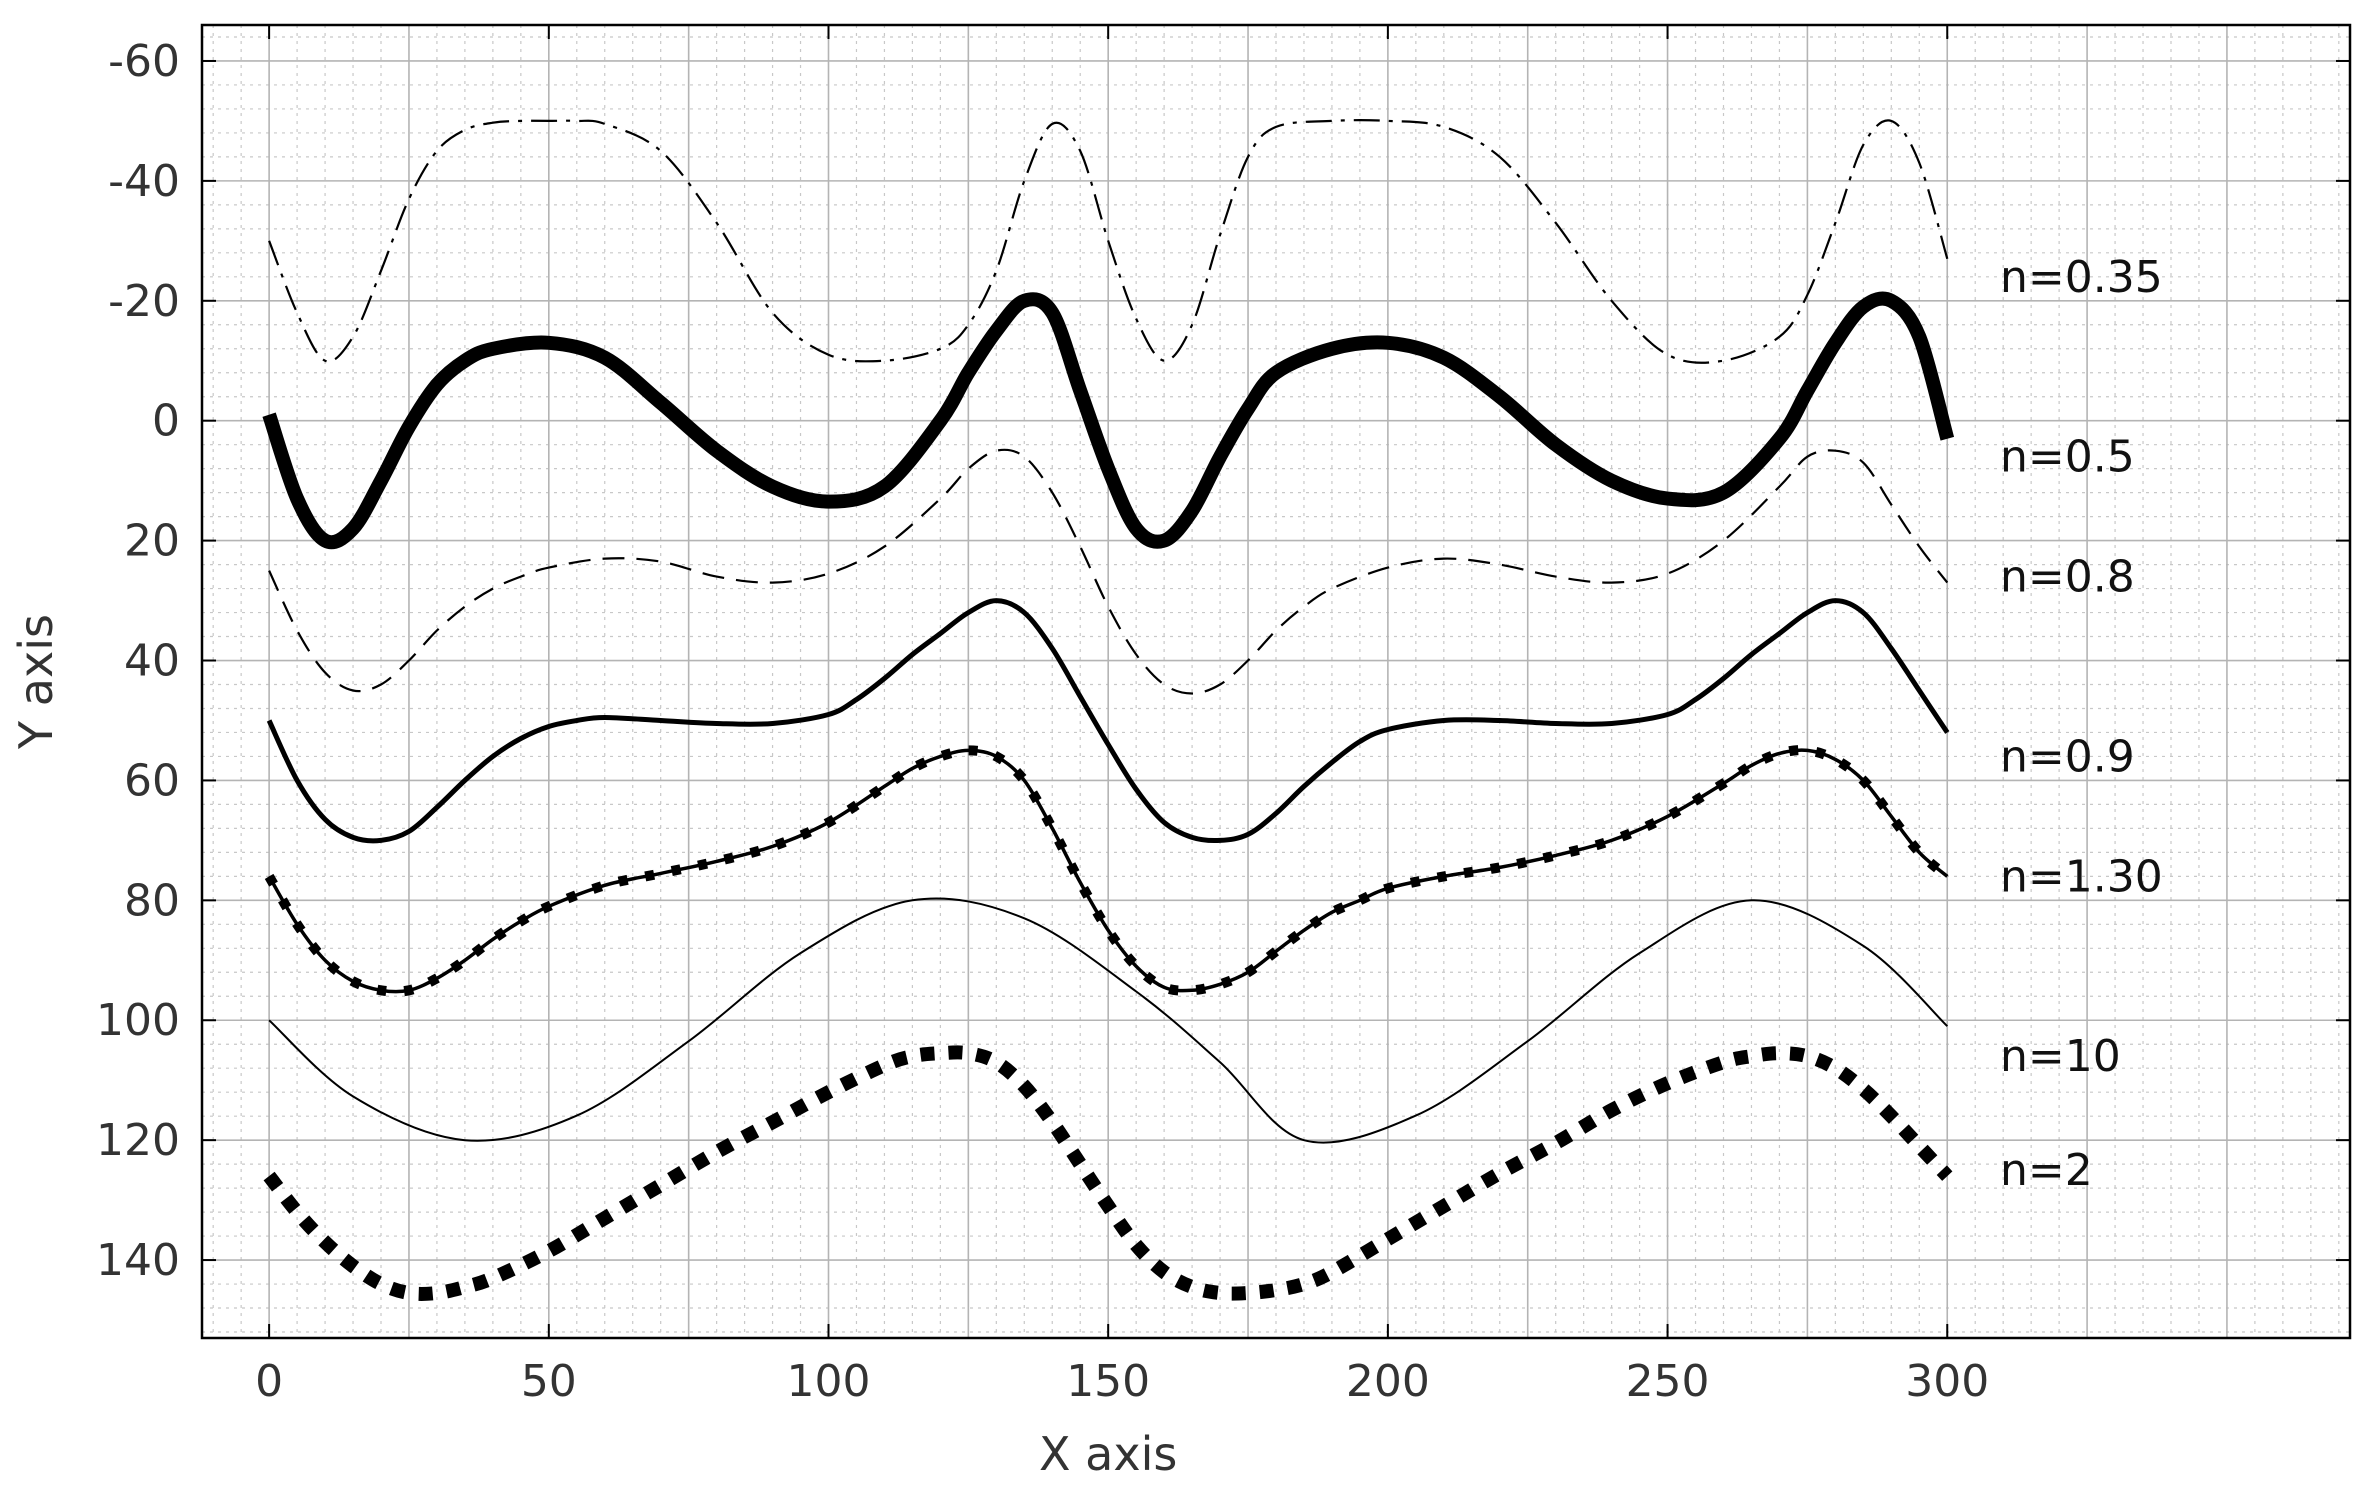 The image size is (2376, 1497). Describe the element at coordinates (152, 541) in the screenshot. I see `y-tick-label: 20` at that location.